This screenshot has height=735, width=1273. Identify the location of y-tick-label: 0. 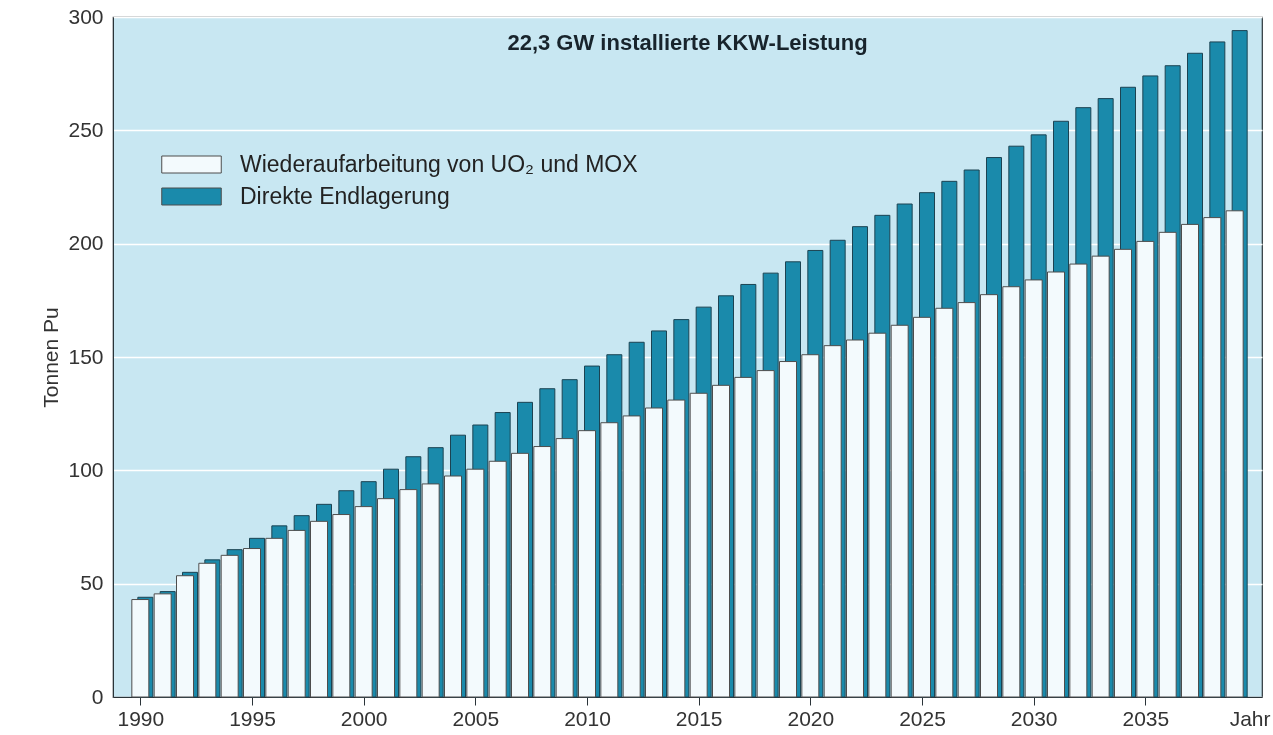
(97, 696).